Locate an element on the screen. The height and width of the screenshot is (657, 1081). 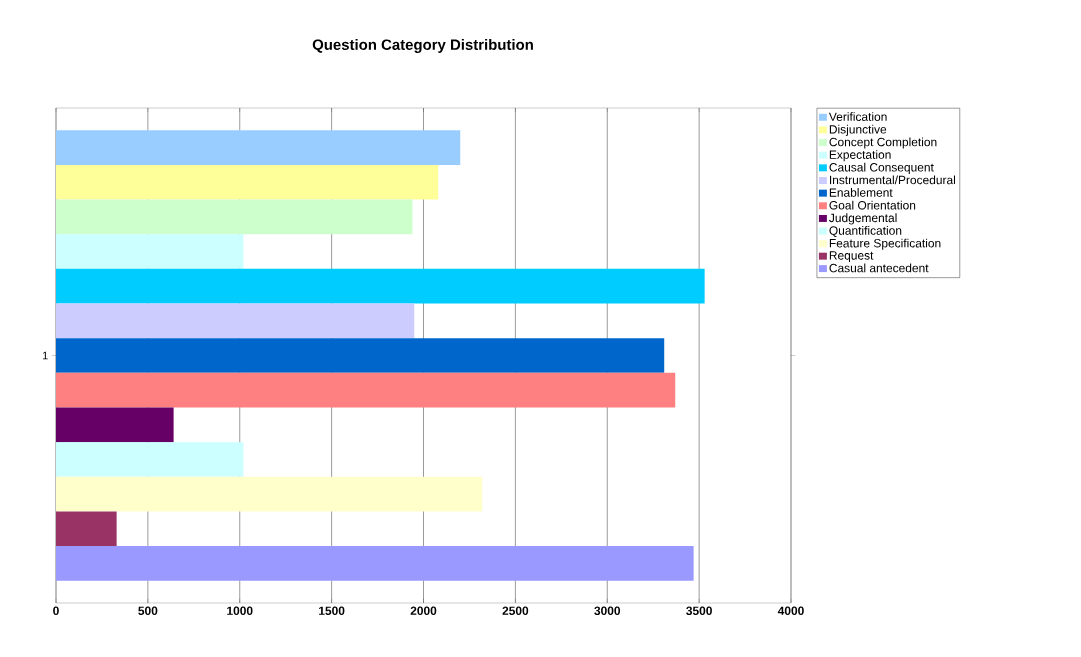
x-tick-label: 2500 is located at coordinates (515, 610).